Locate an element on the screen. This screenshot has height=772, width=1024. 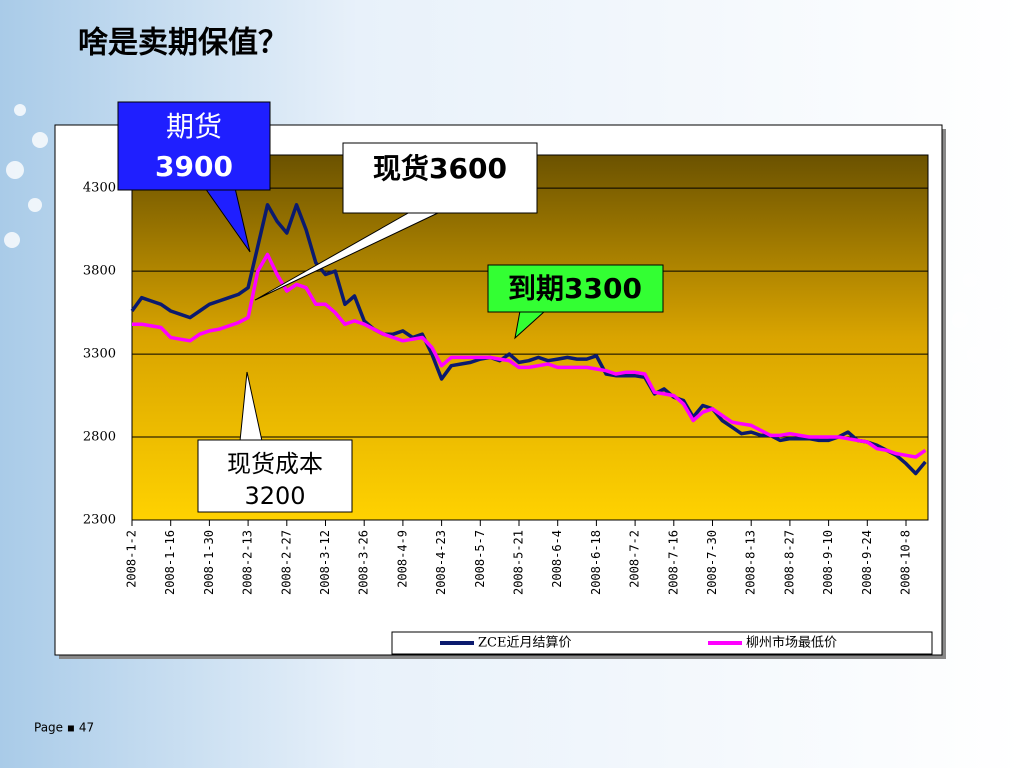
x-tick-label: 2008-5-21 is located at coordinates (519, 562).